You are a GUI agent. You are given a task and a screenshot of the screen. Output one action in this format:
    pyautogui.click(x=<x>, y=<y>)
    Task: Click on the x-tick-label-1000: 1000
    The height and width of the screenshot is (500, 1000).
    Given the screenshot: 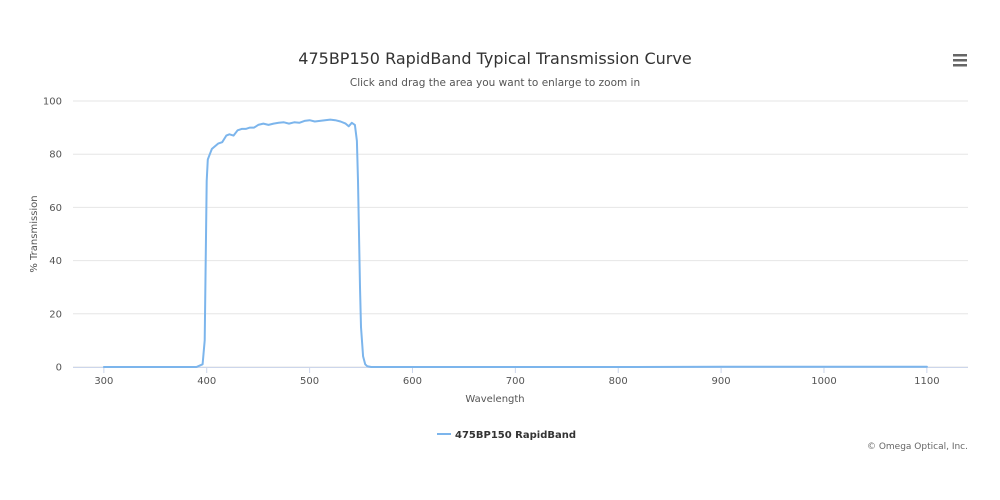 What is the action you would take?
    pyautogui.click(x=823, y=381)
    